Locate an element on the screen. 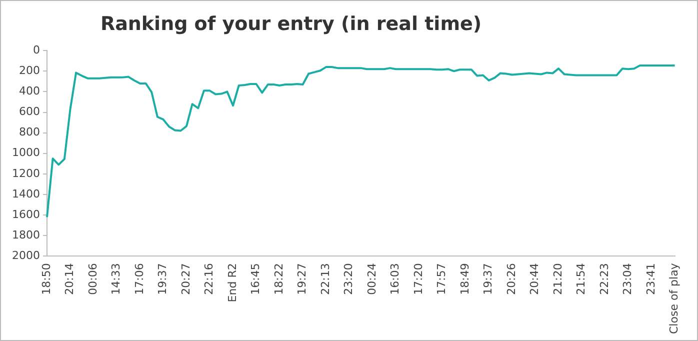 The image size is (698, 341). x-tick-label: 16:03 is located at coordinates (395, 279).